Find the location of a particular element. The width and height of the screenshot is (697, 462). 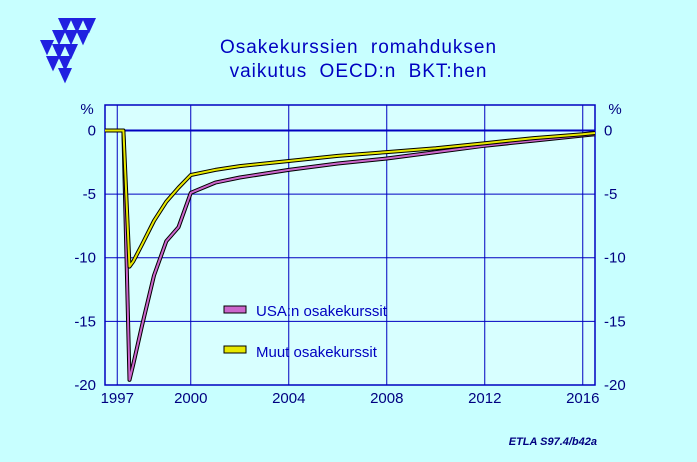

y-axis-unit-left: % is located at coordinates (86, 109).